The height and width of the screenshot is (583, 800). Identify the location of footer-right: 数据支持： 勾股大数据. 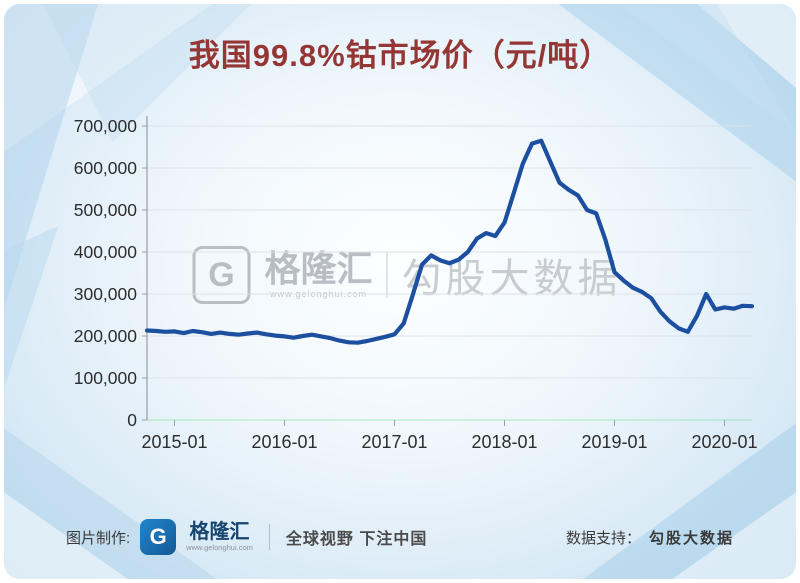
(650, 537).